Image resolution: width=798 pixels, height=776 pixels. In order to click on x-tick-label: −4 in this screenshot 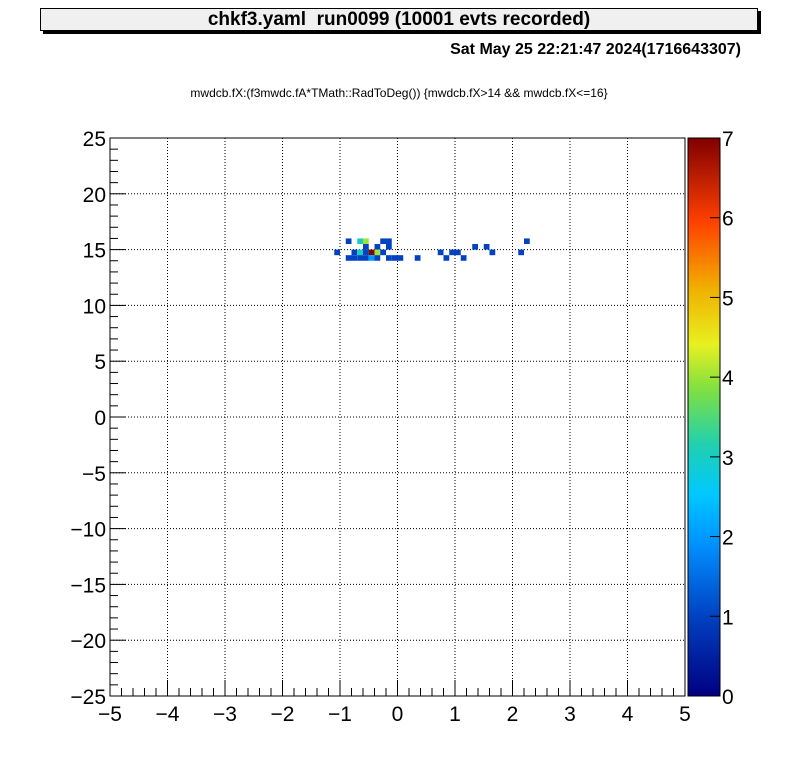, I will do `click(168, 714)`.